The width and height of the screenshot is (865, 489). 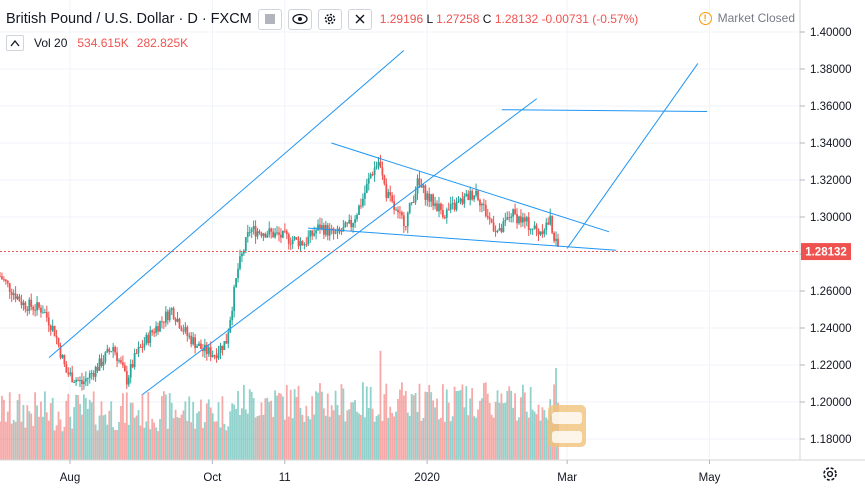 I want to click on gear-icon, so click(x=329, y=19).